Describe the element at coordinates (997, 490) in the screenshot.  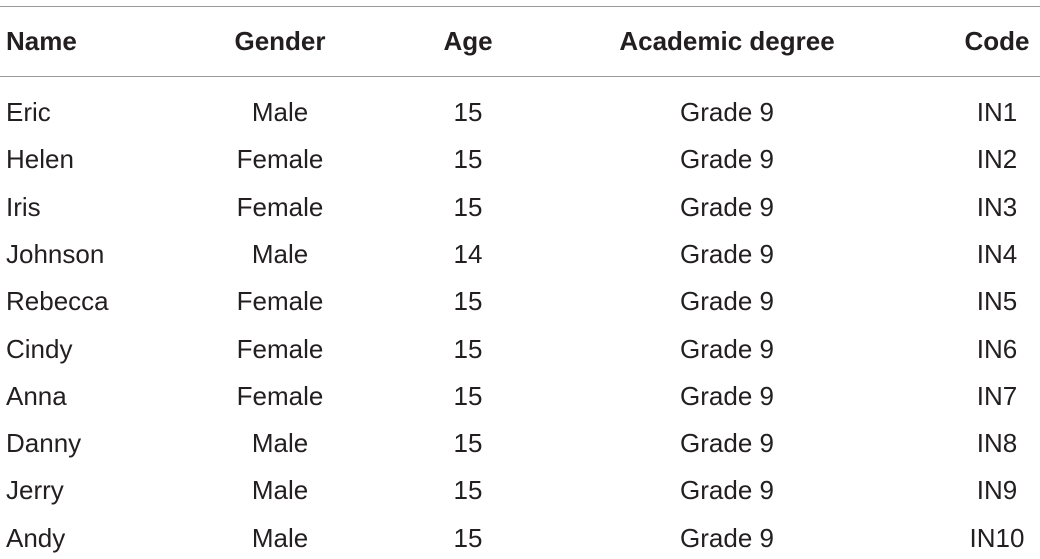
I see `table-cell: IN9` at that location.